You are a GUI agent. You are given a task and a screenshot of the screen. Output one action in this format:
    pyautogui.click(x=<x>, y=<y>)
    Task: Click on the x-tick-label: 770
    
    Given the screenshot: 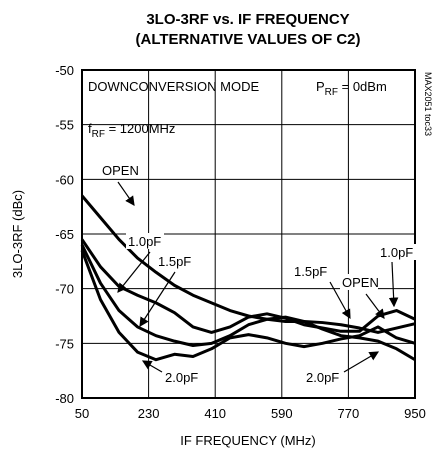 What is the action you would take?
    pyautogui.click(x=349, y=413)
    